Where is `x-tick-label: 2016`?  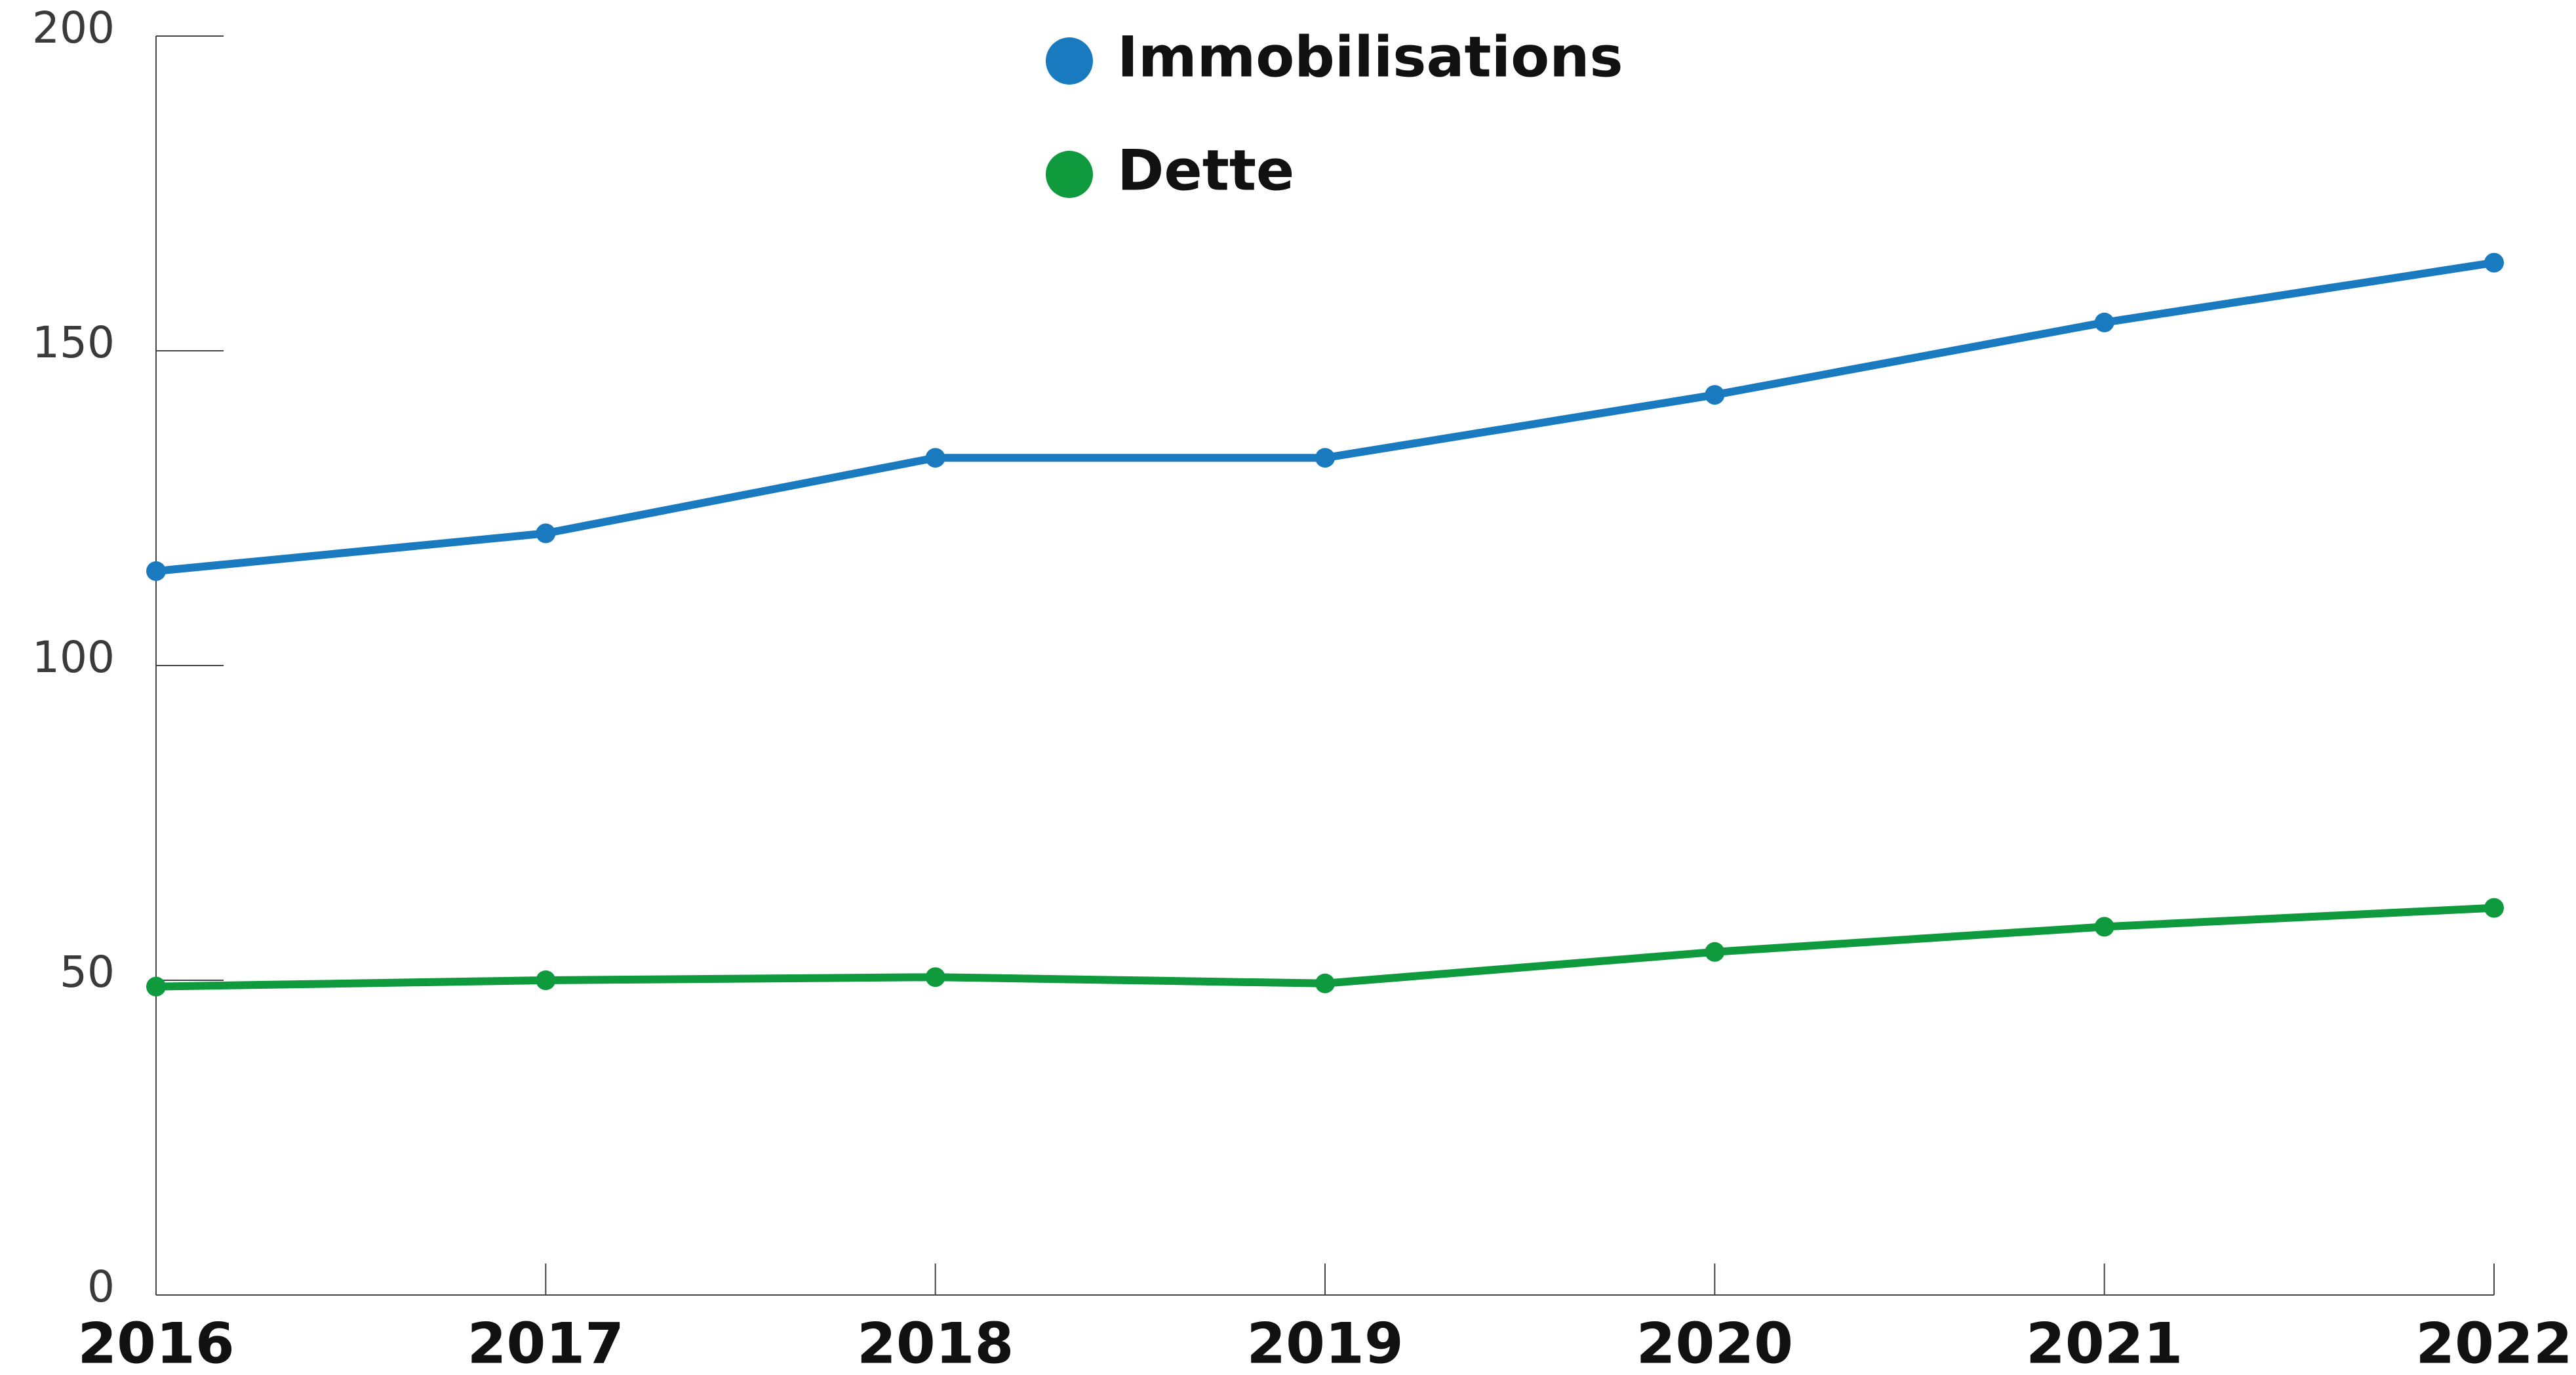 x-tick-label: 2016 is located at coordinates (155, 1343).